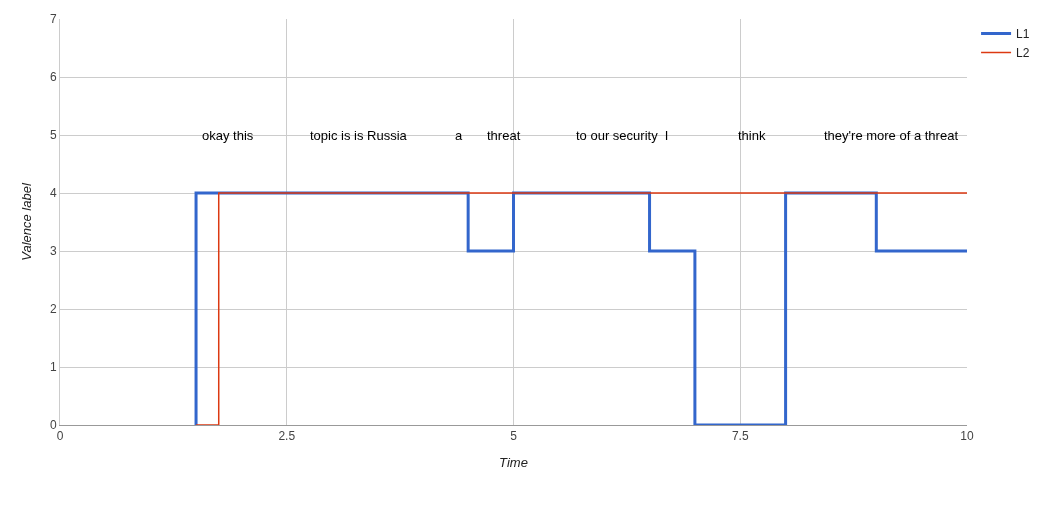  Describe the element at coordinates (53, 77) in the screenshot. I see `y-tick-label: 6` at that location.